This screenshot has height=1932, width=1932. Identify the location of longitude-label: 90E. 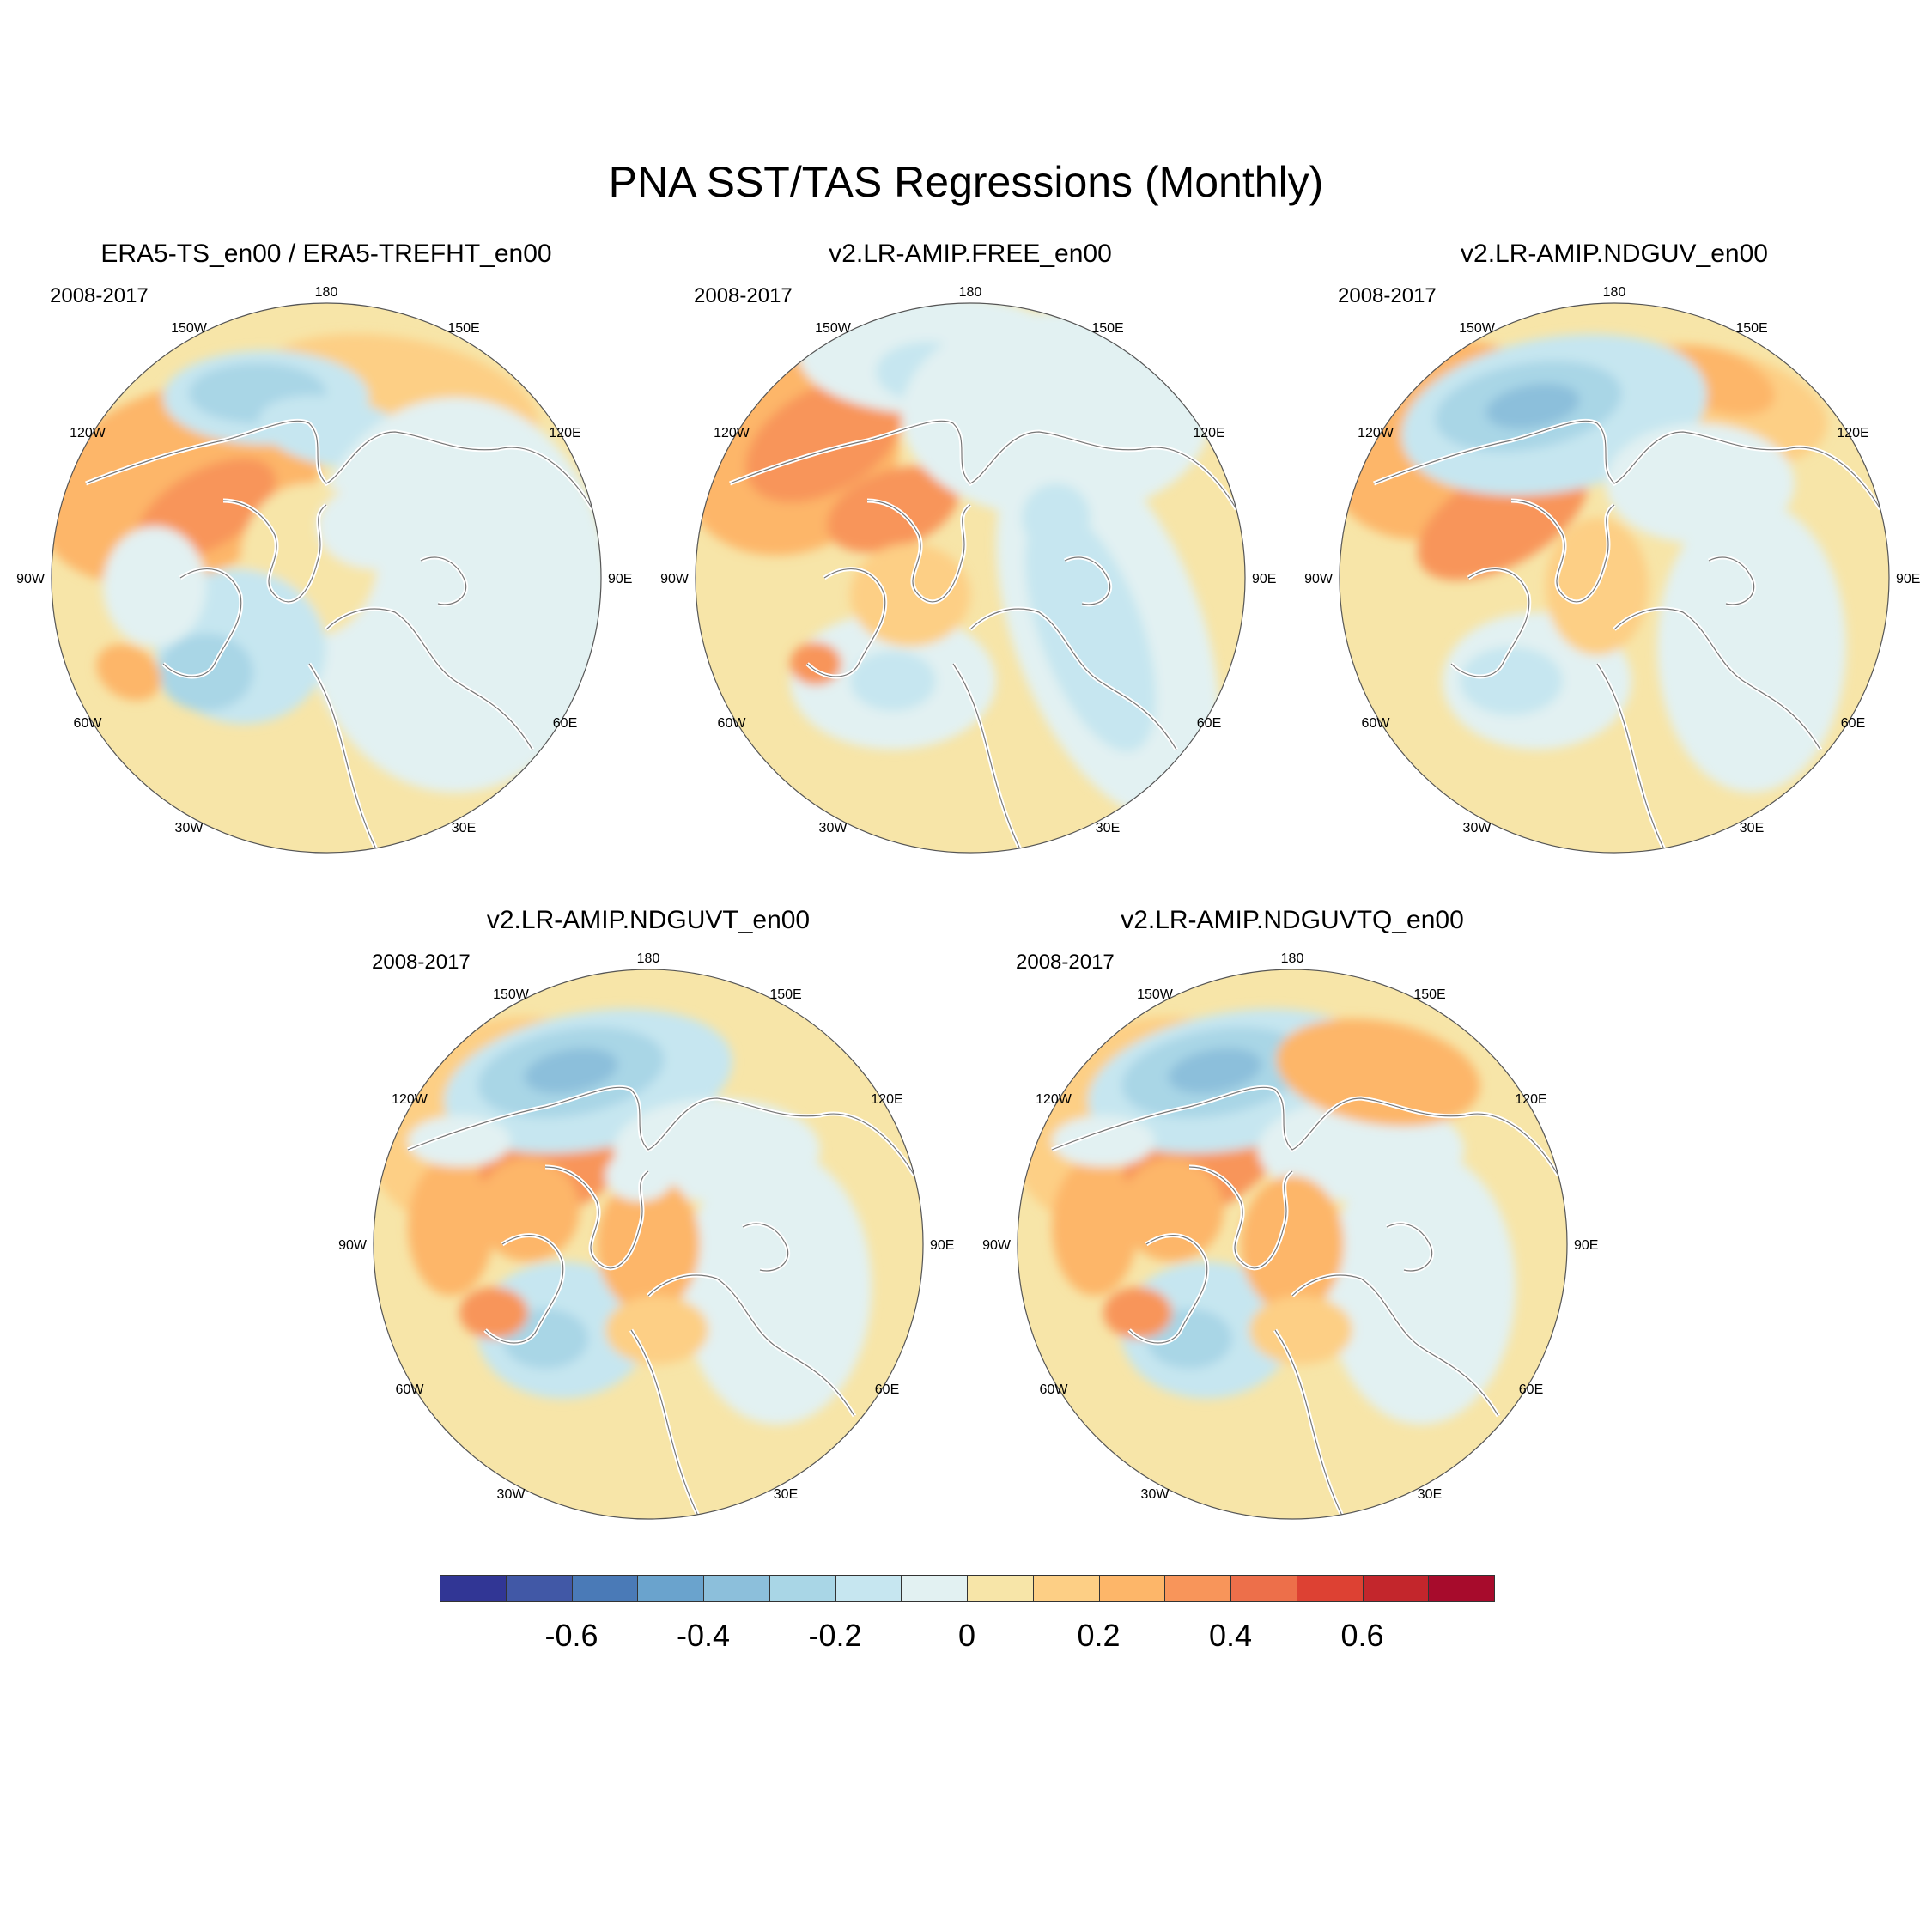
(620, 579).